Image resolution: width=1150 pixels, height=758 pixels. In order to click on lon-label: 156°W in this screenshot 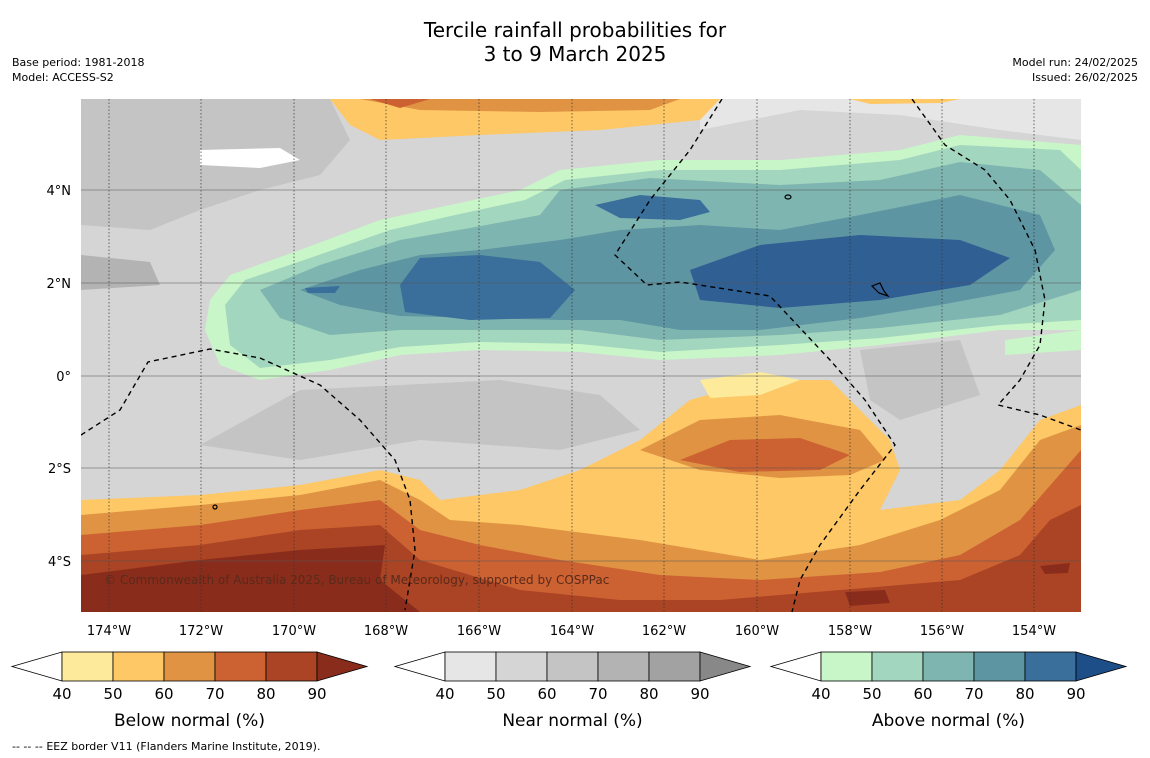, I will do `click(942, 631)`.